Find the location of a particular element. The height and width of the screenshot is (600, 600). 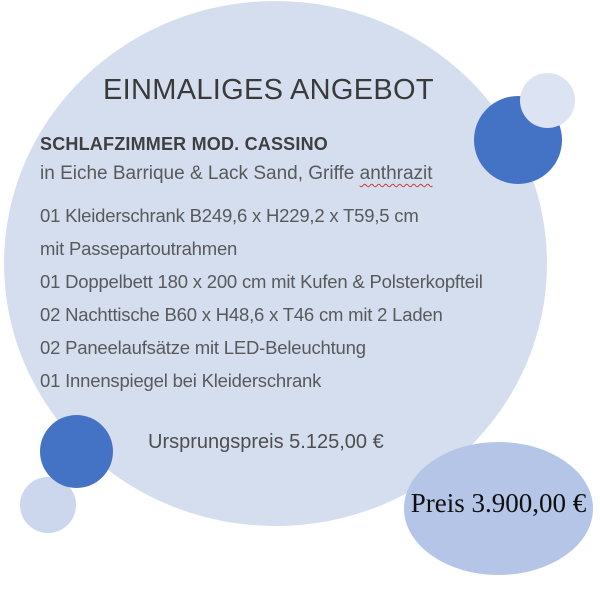

decor-circle-bottom-left-dark is located at coordinates (76, 451).